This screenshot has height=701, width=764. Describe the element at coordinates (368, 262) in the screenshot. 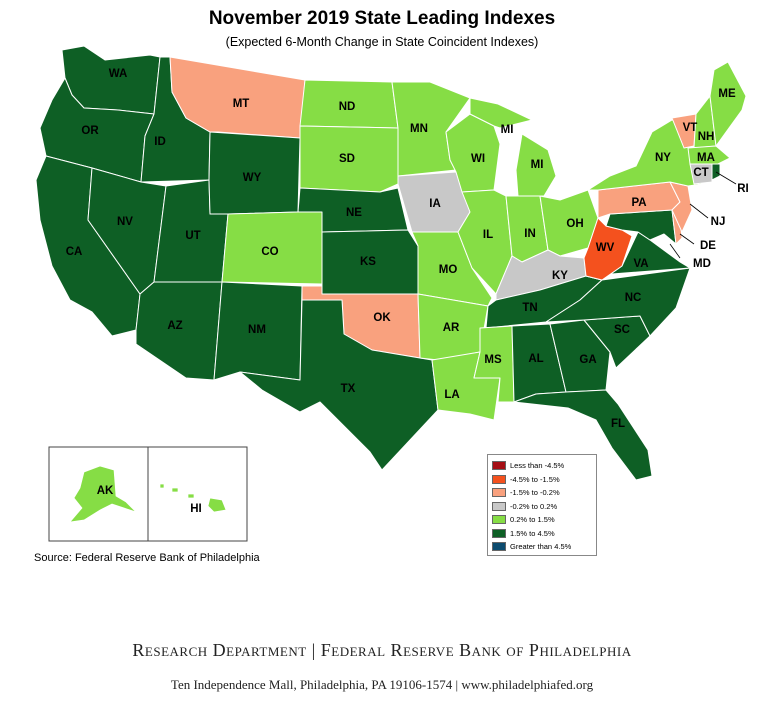

I see `label-KS: KS` at that location.